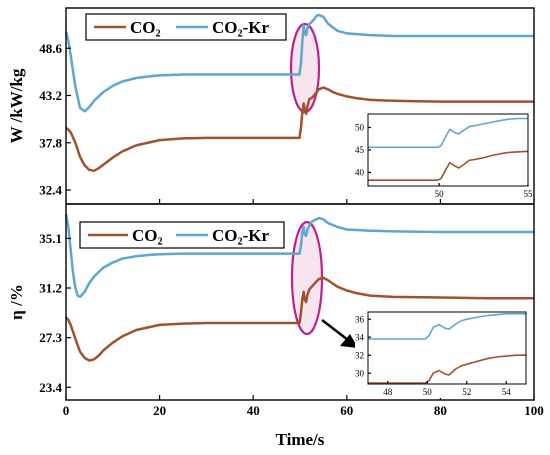 This screenshot has height=455, width=550. What do you see at coordinates (360, 173) in the screenshot?
I see `top-inset-ytick-label: 40` at bounding box center [360, 173].